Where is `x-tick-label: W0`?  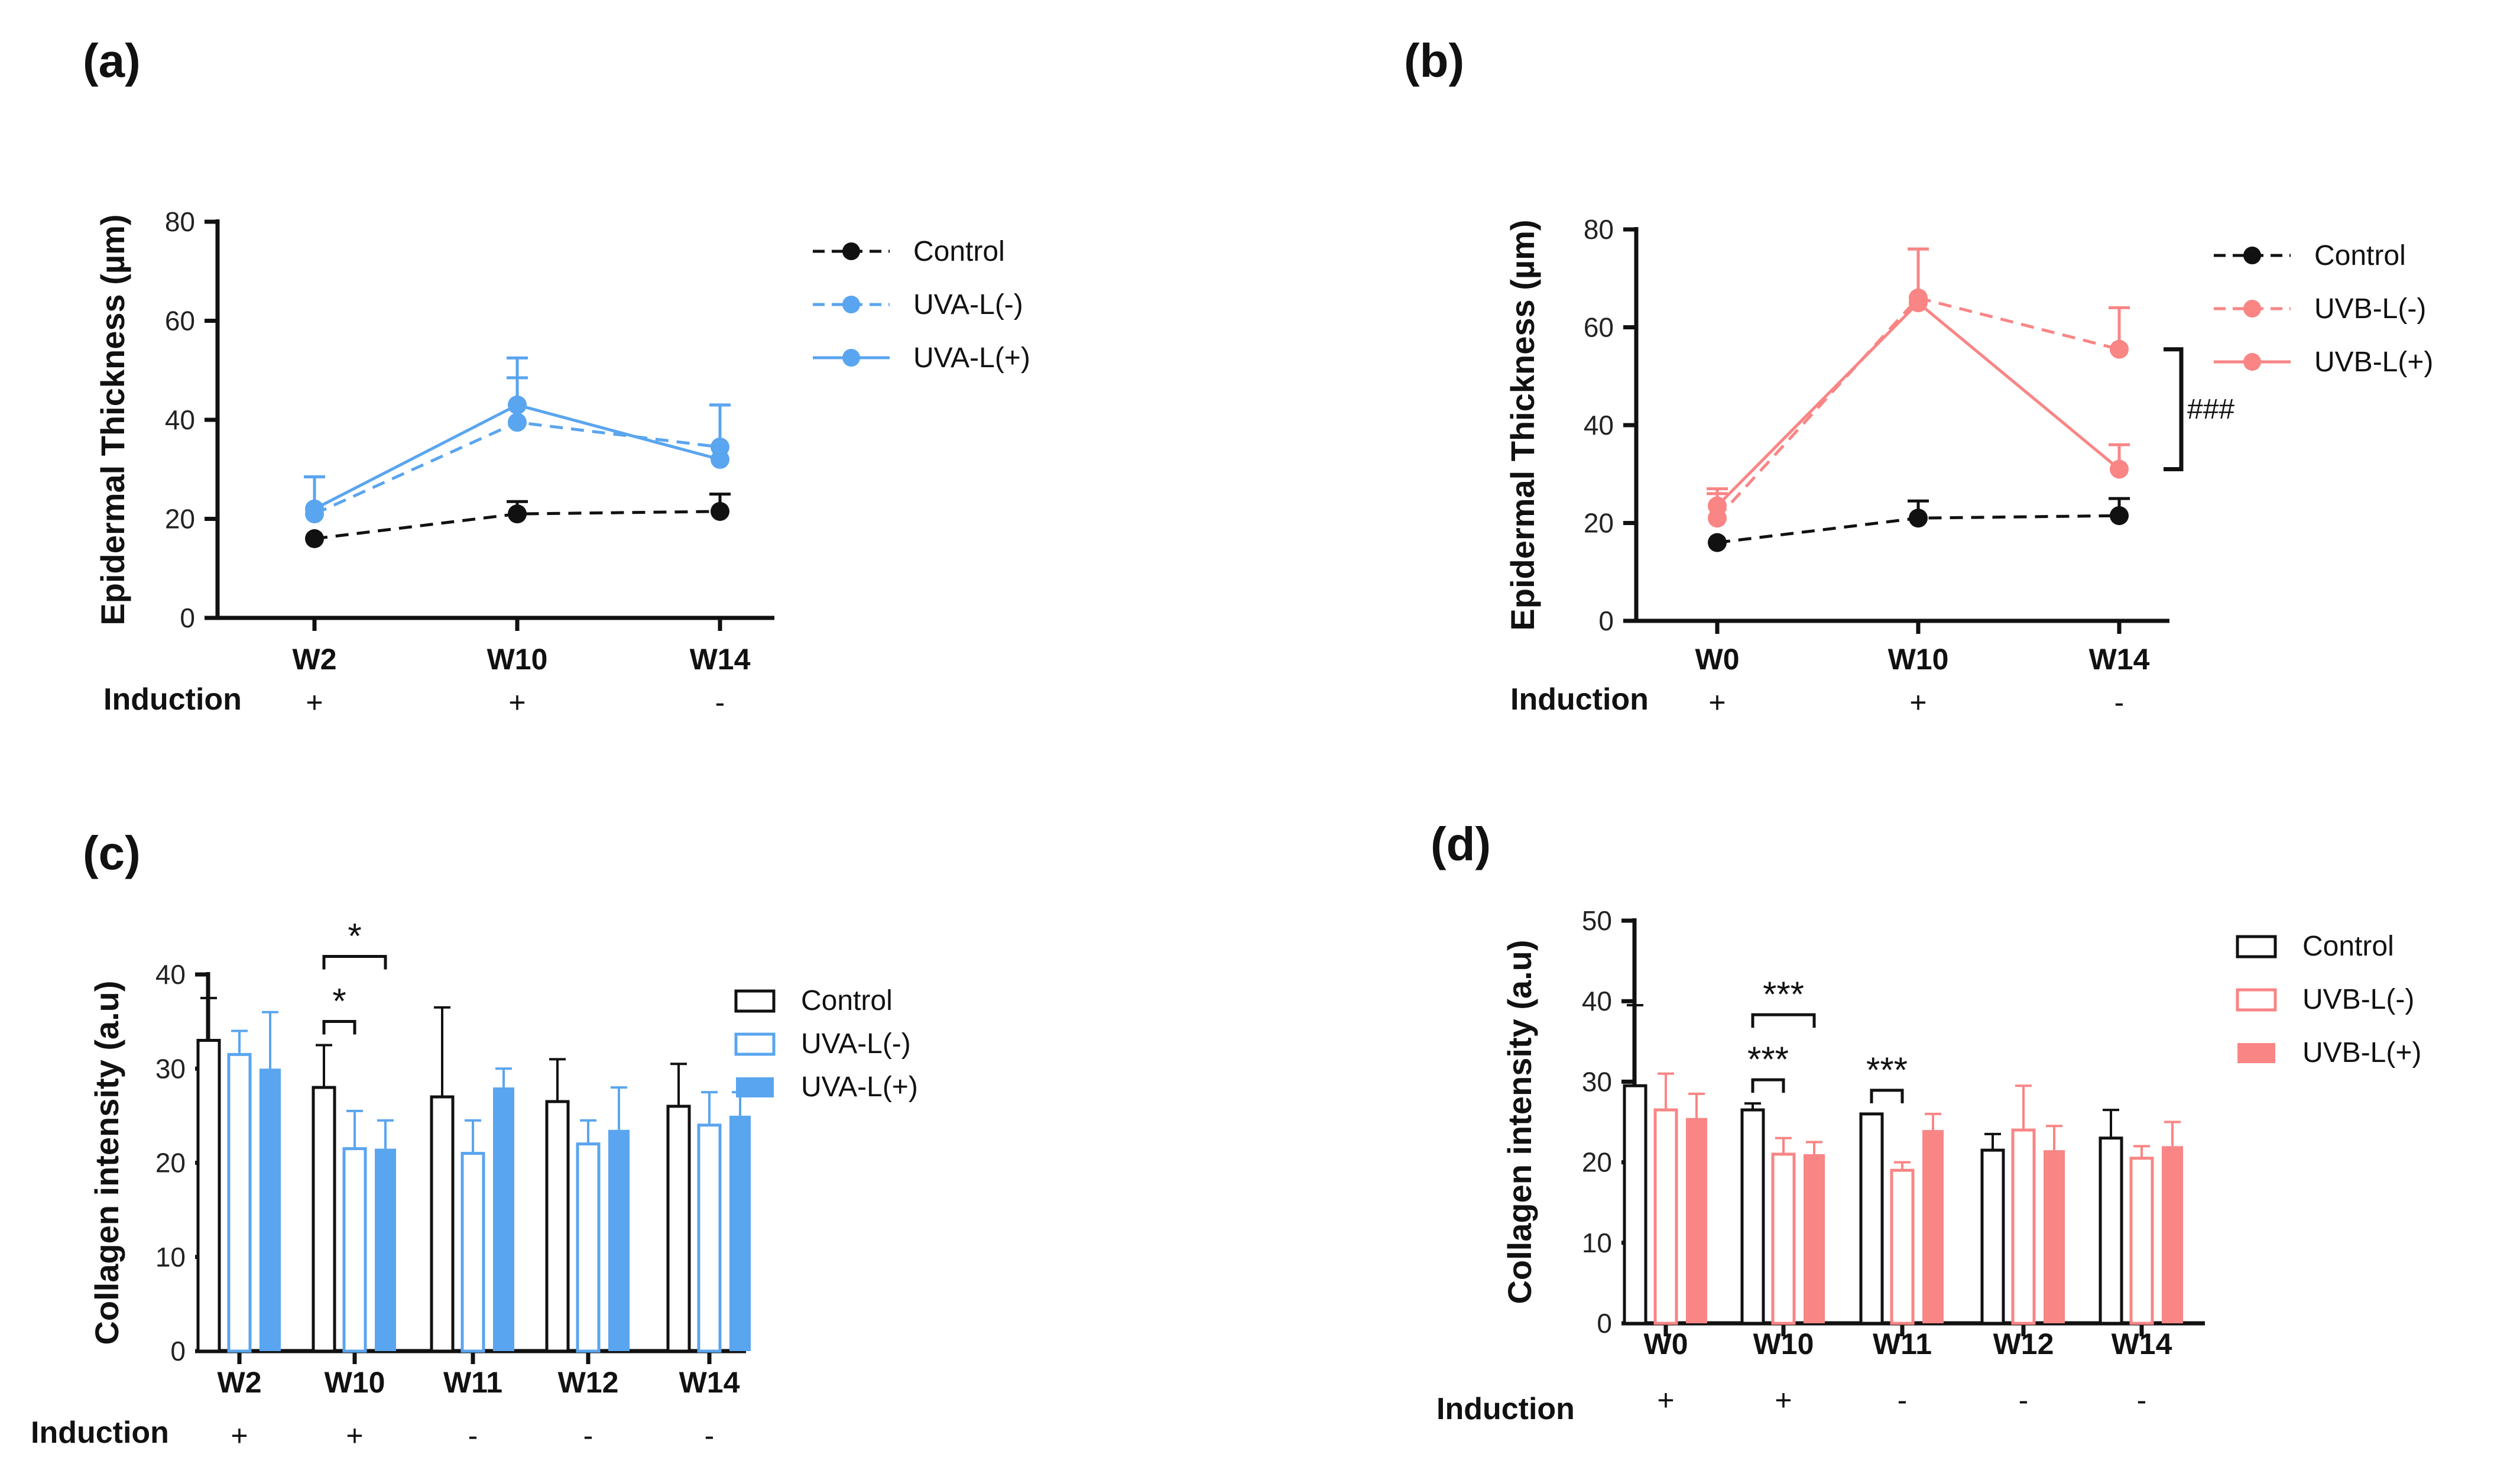
x-tick-label: W0 is located at coordinates (1666, 1344).